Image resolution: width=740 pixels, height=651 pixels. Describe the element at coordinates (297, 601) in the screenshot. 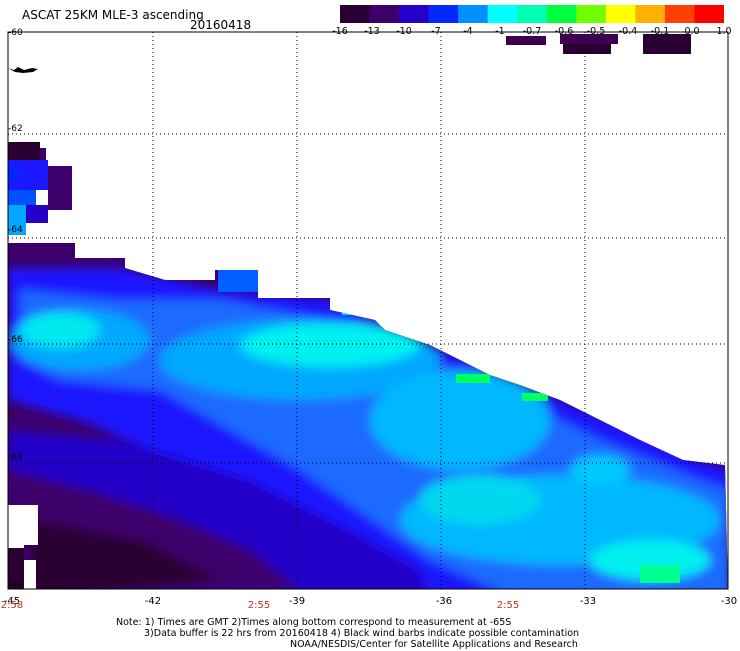

I see `lon-label: -39` at that location.